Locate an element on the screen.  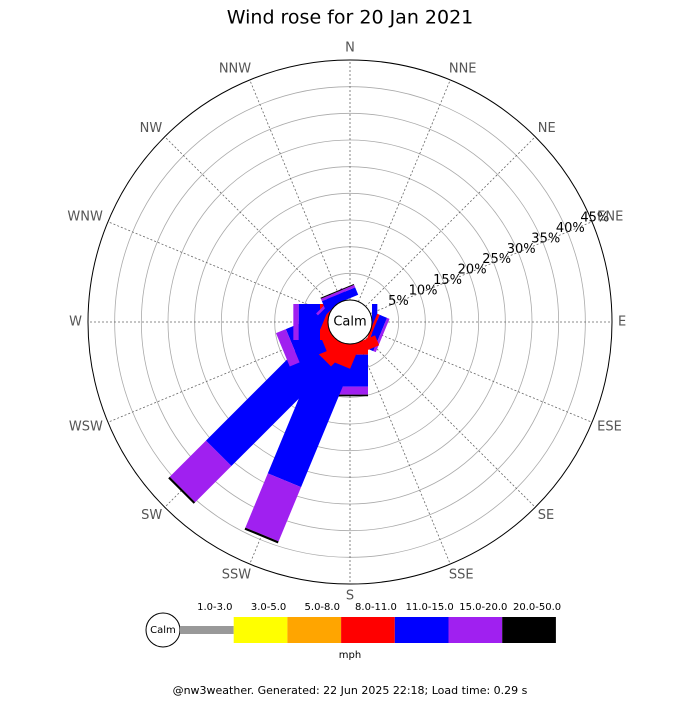
direction-label: WSW is located at coordinates (86, 426).